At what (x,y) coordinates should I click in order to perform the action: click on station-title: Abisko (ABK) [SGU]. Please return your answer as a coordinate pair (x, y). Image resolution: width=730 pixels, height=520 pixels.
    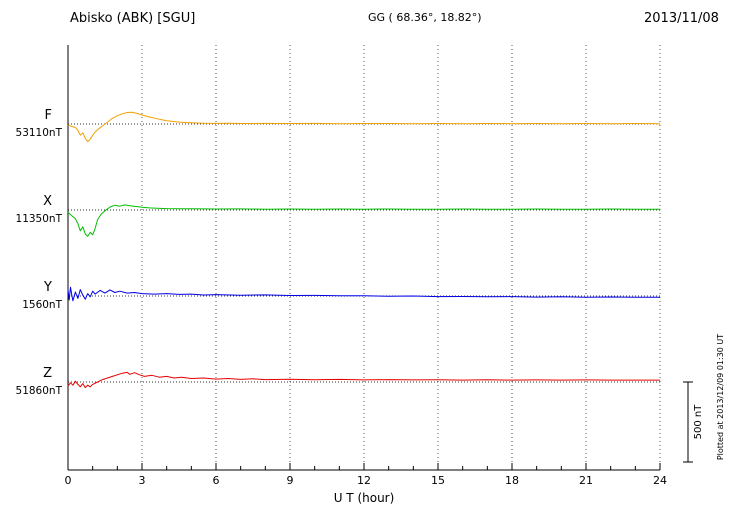
    Looking at the image, I should click on (132, 18).